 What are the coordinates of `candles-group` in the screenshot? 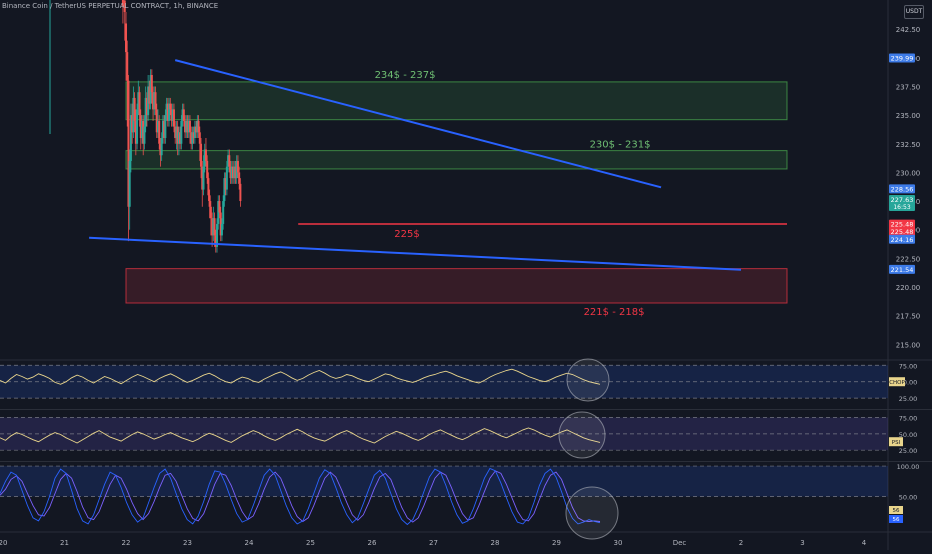 It's located at (181, 126).